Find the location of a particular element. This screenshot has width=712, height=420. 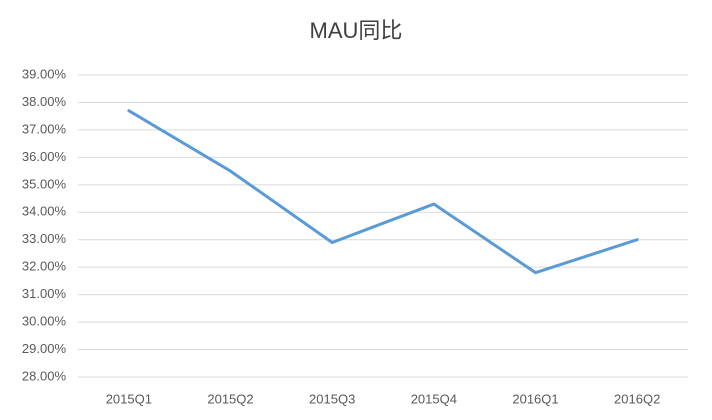

y-tick-label: 31.00% is located at coordinates (44, 293).